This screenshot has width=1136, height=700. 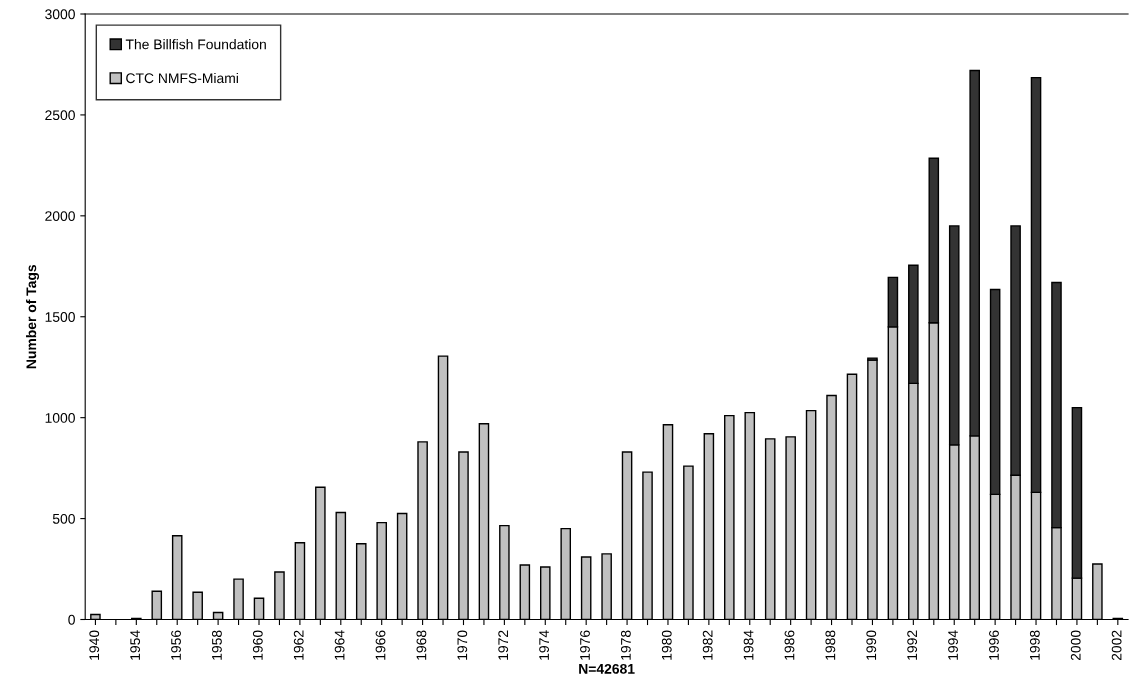 I want to click on x-tick-label: 2002, so click(x=1116, y=645).